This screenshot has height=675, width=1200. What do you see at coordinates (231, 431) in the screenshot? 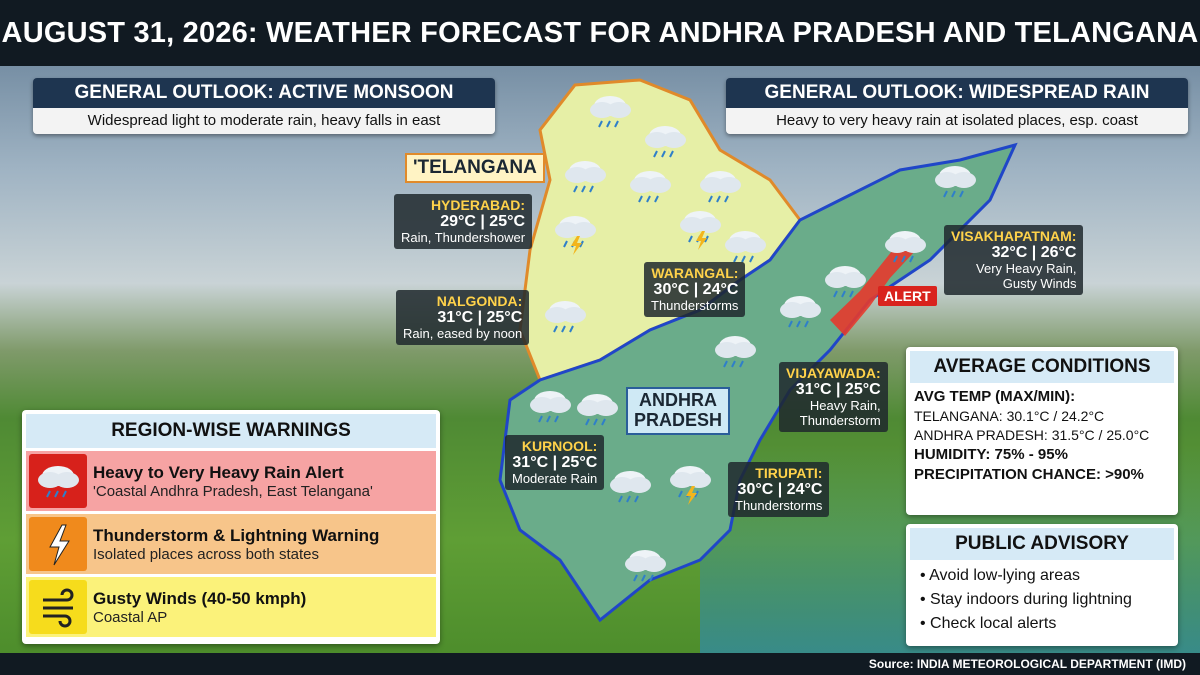
I see `warnings-title: REGION-WISE WARNINGS` at bounding box center [231, 431].